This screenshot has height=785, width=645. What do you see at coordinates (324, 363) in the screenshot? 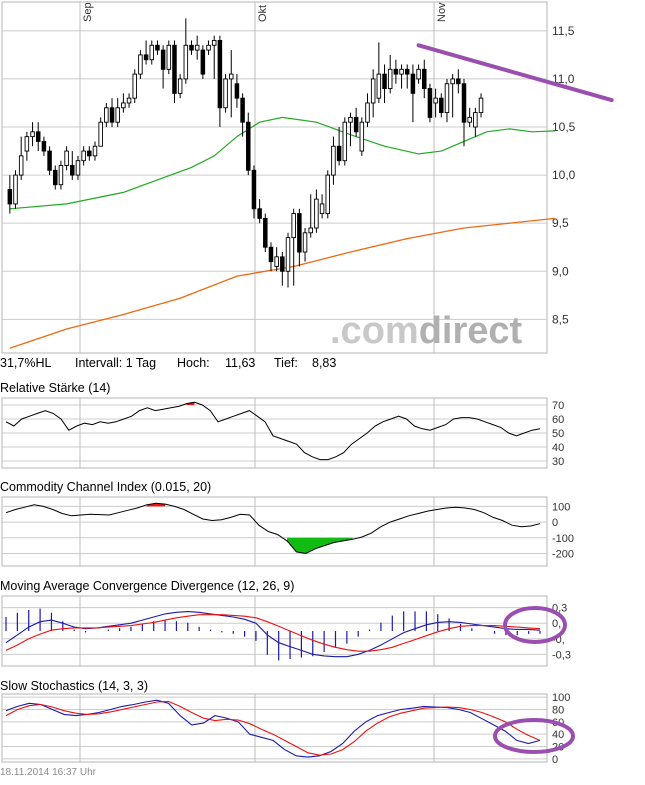
I see `low-value: 8,83` at bounding box center [324, 363].